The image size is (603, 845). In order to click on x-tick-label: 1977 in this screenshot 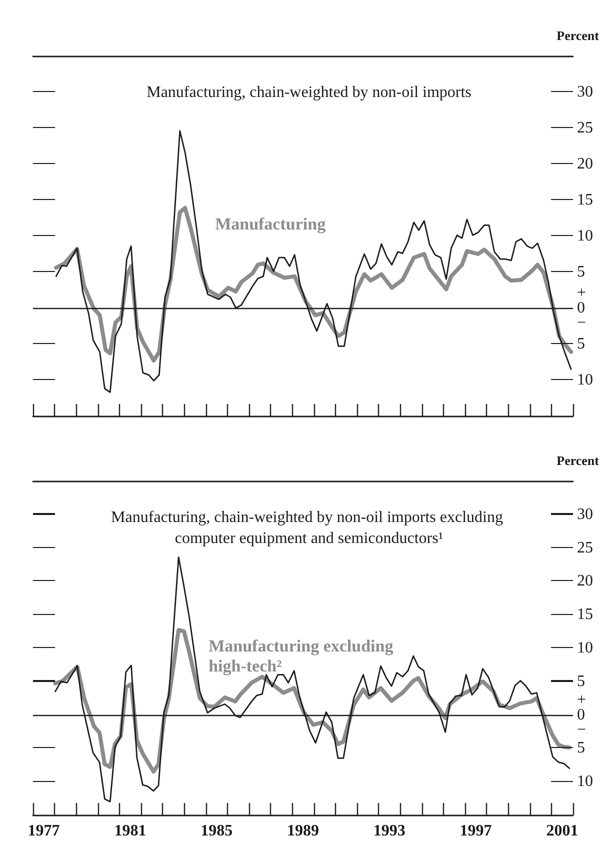, I will do `click(44, 831)`.